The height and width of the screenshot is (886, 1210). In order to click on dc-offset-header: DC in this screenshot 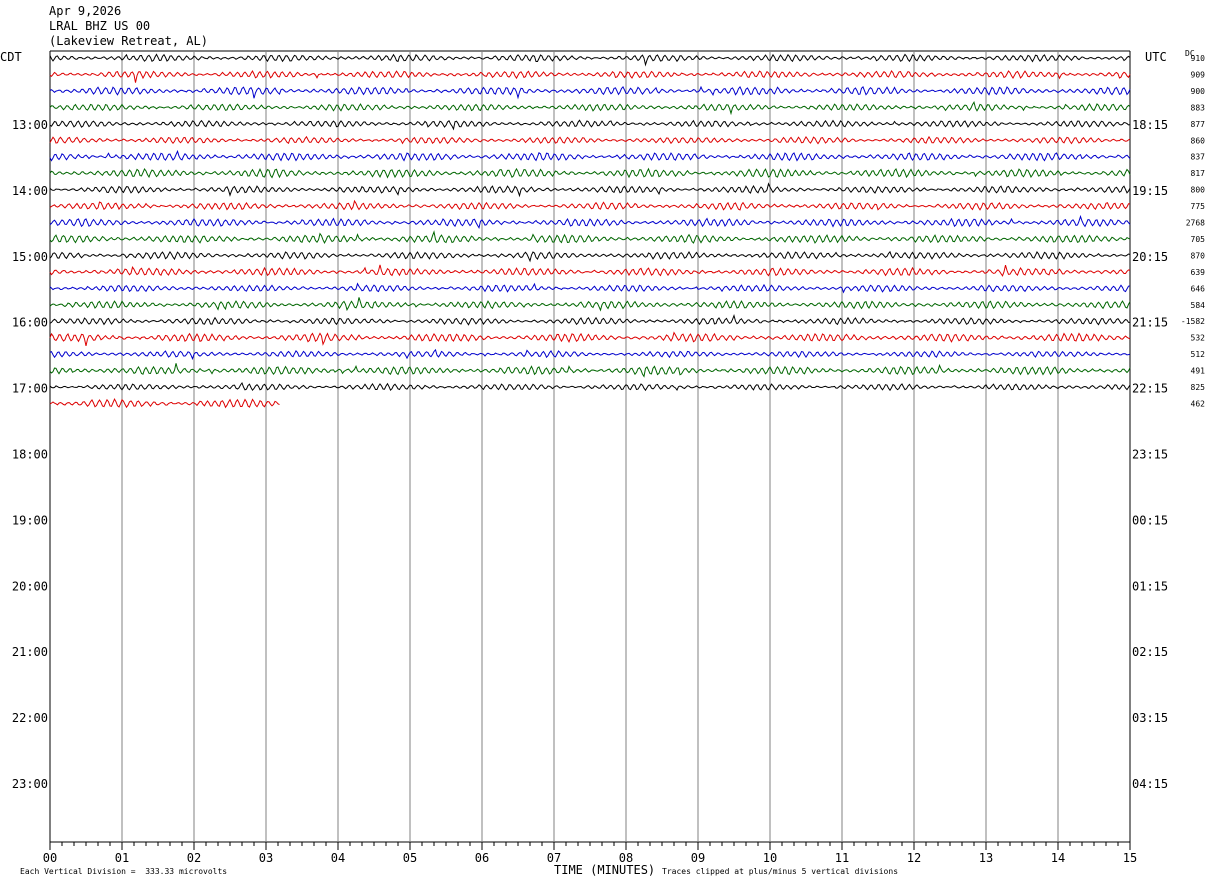, I will do `click(1190, 53)`.